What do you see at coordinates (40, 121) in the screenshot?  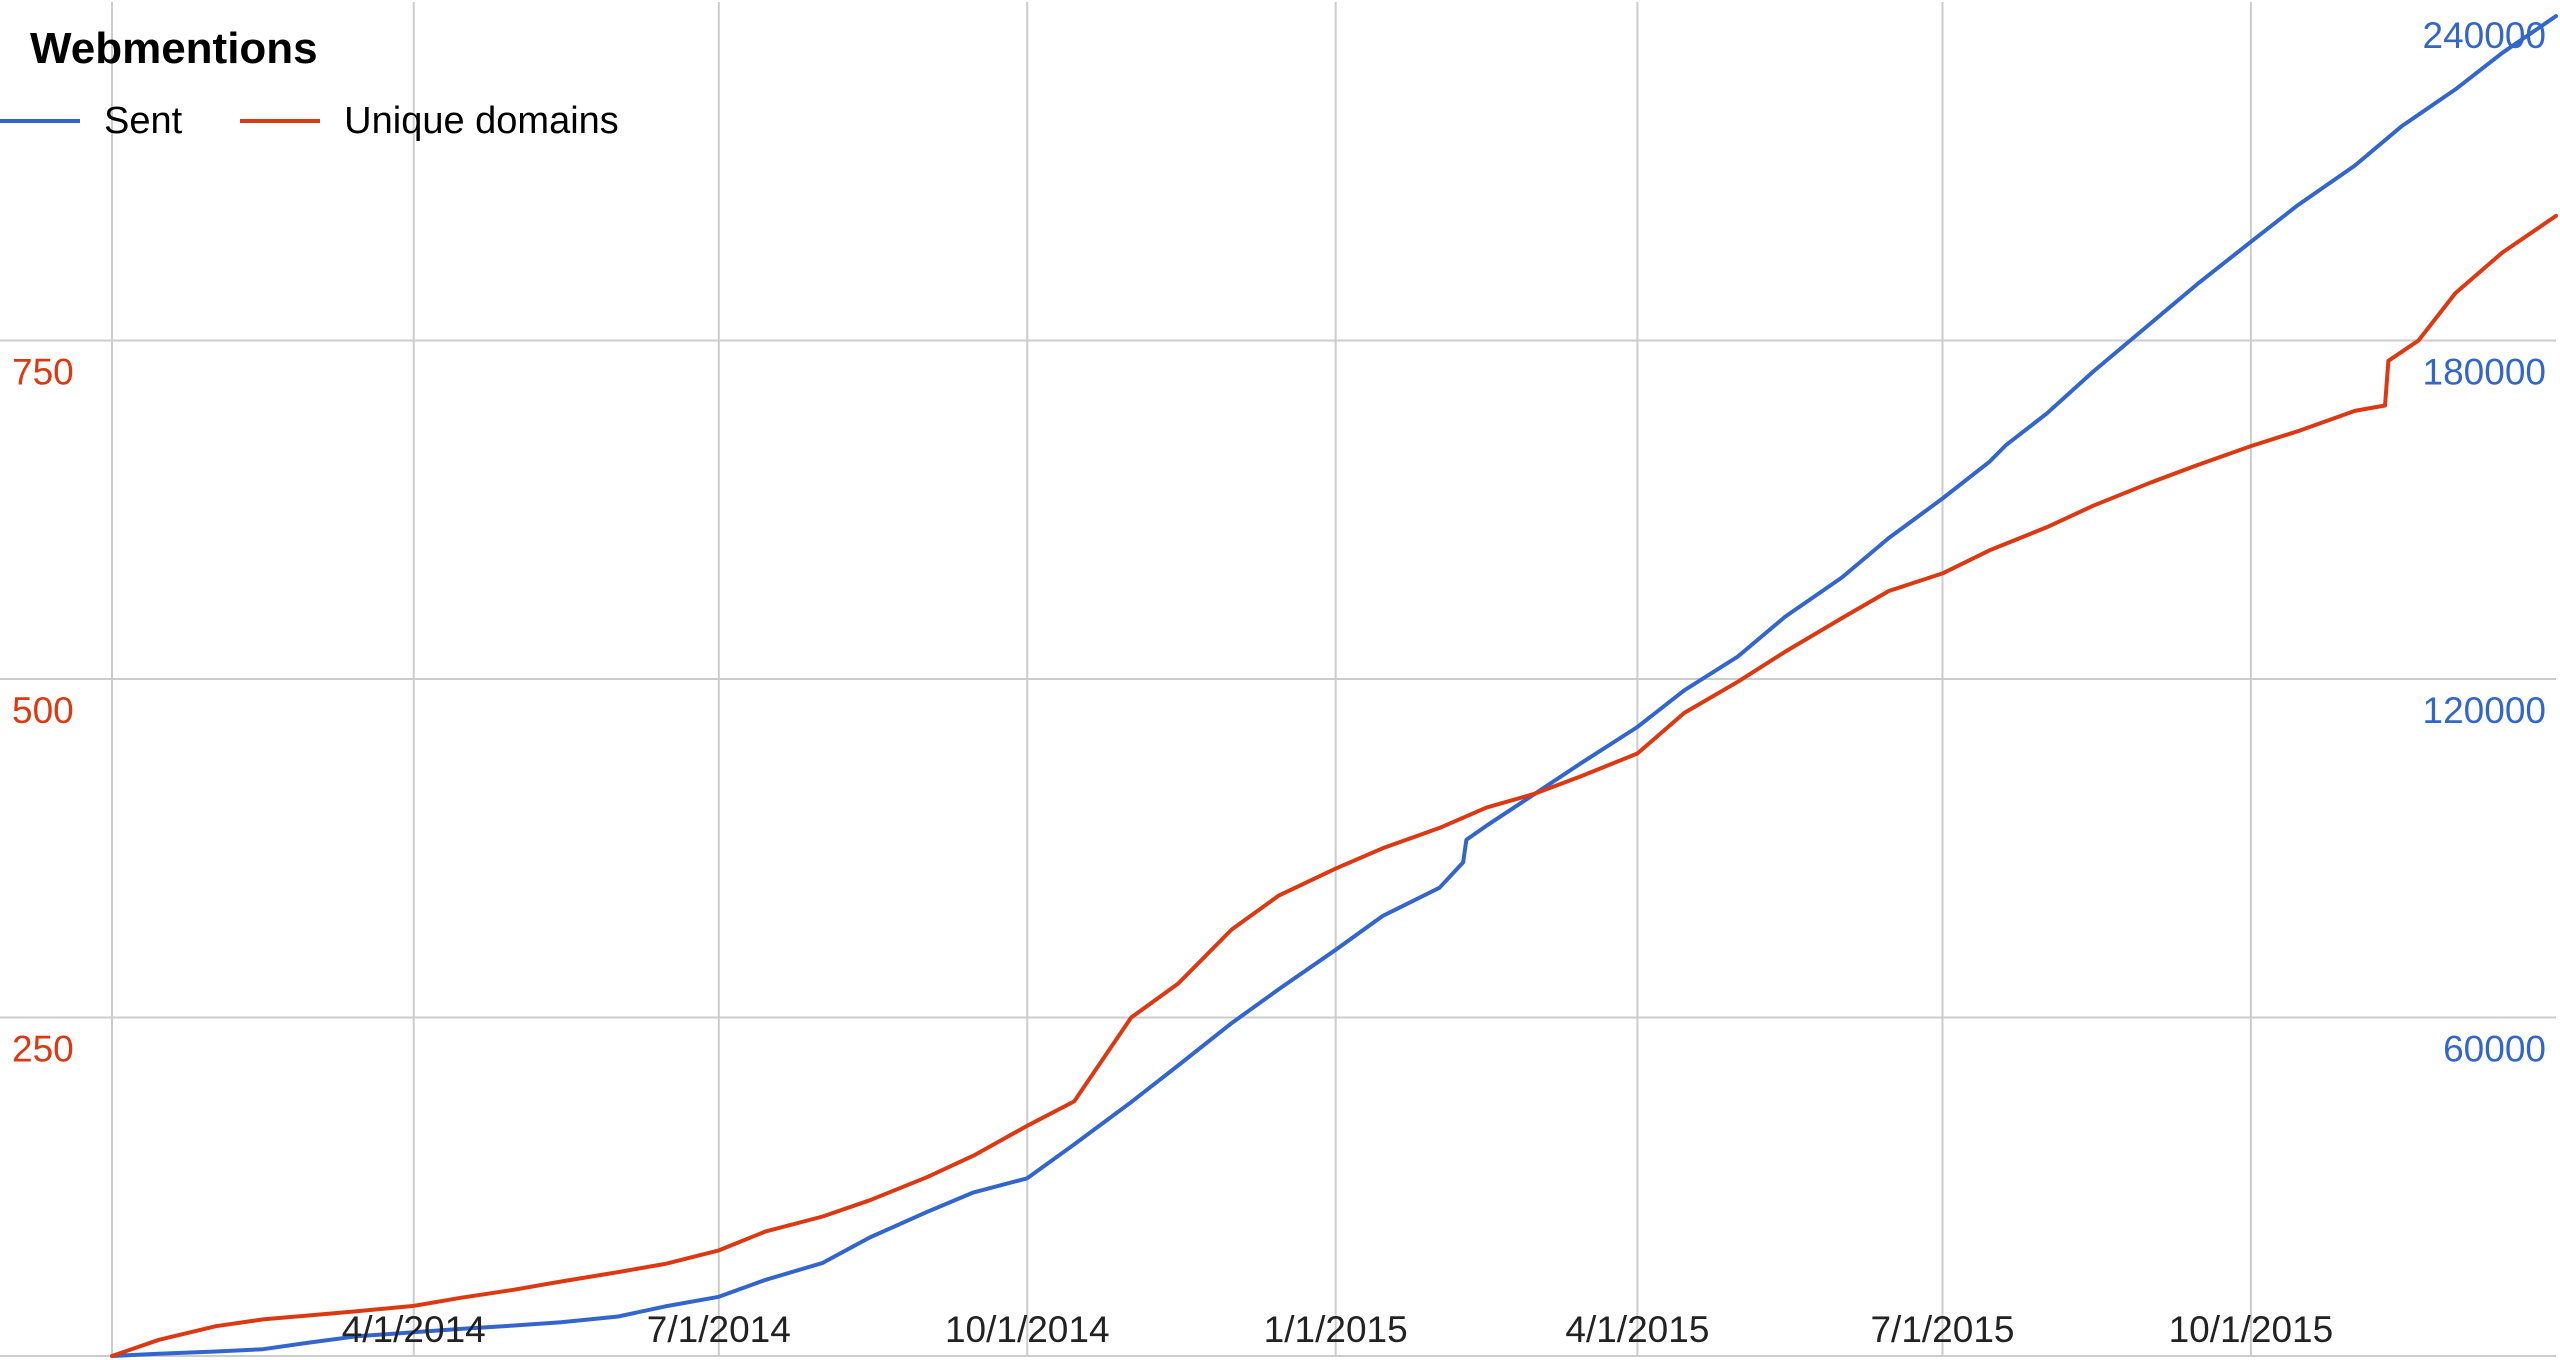 I see `legend-swatch-sent` at bounding box center [40, 121].